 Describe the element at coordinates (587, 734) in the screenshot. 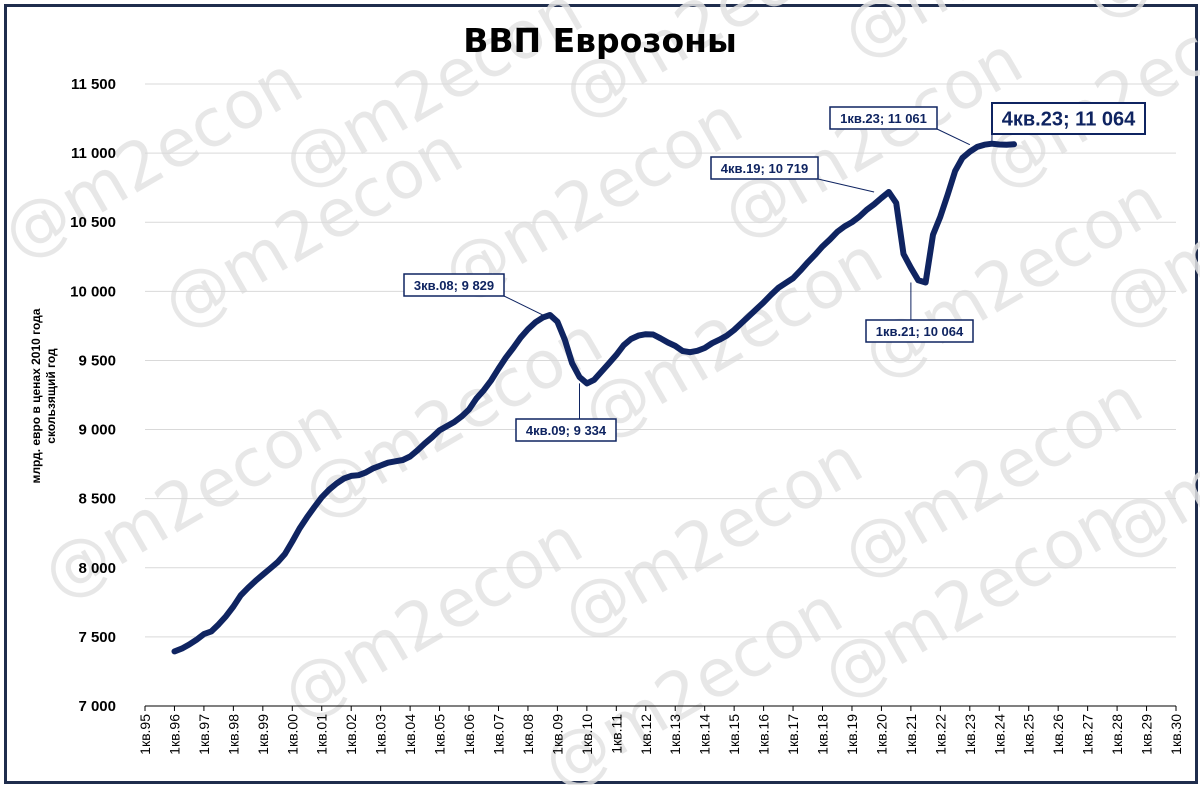

I see `x-tick-label: 1кв.10` at that location.